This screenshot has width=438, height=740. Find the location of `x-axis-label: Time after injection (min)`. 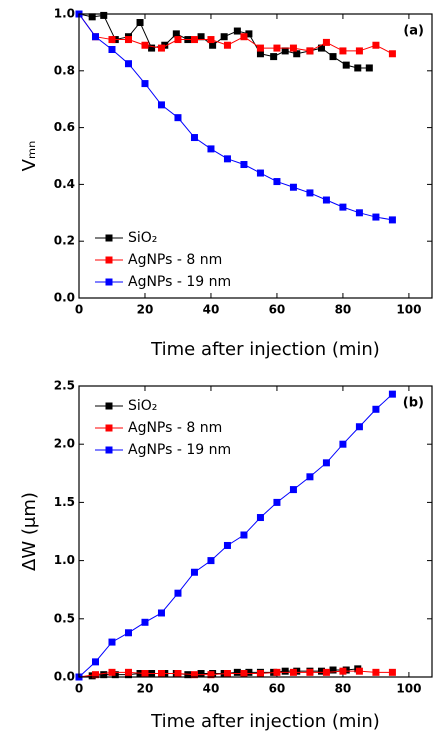

x-axis-label: Time after injection (min) is located at coordinates (265, 349).